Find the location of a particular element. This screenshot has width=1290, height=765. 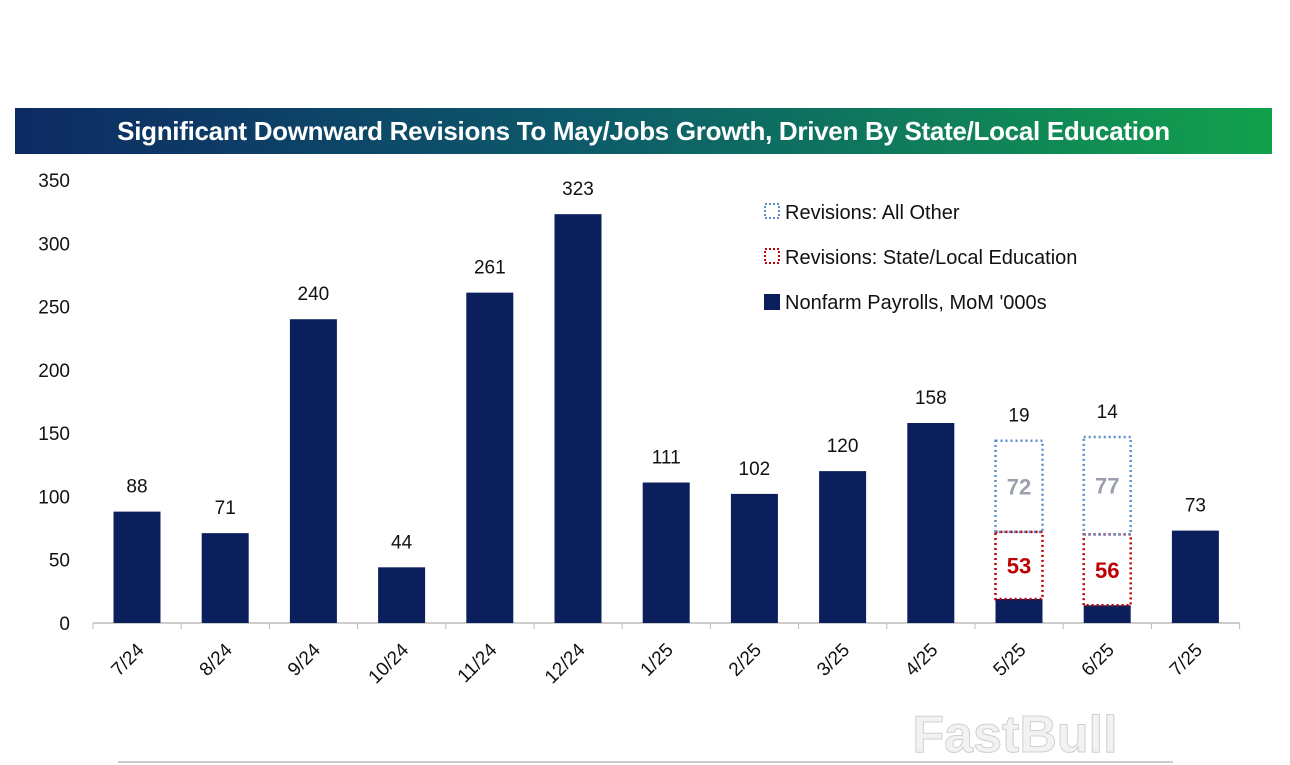

x-tick-label: 9/24 is located at coordinates (304, 659).